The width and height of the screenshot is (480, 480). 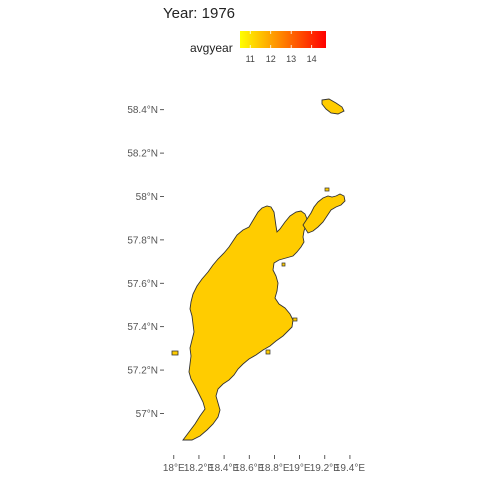 I want to click on x-tick-label: 19.4°E, so click(x=350, y=468).